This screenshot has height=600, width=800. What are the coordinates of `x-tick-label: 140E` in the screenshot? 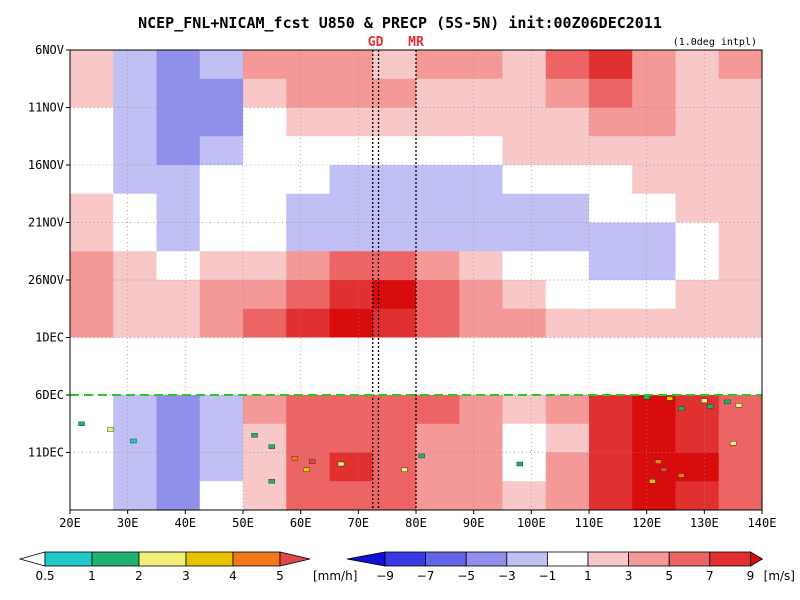 It's located at (762, 523).